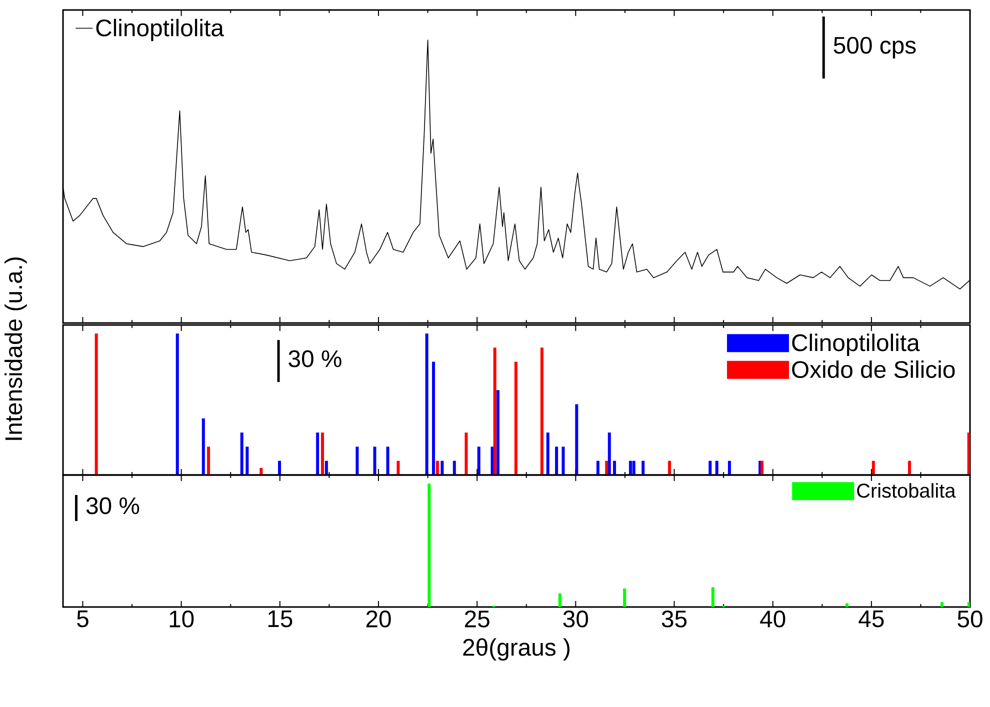  What do you see at coordinates (15, 348) in the screenshot?
I see `y-axis-title: Intensidade (u.a.)` at bounding box center [15, 348].